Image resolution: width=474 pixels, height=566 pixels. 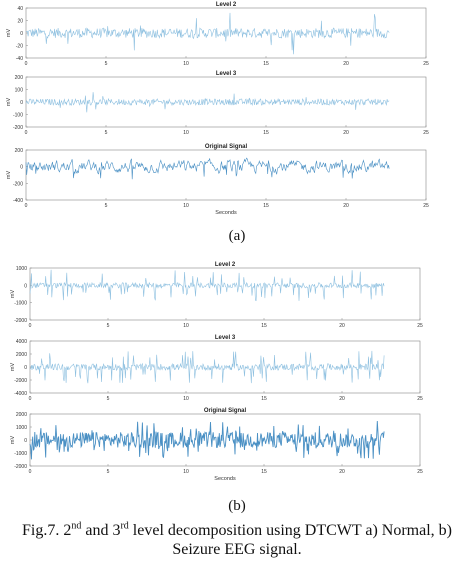 I want to click on ytick-label-b-p2-3: -2000, so click(x=20, y=381).